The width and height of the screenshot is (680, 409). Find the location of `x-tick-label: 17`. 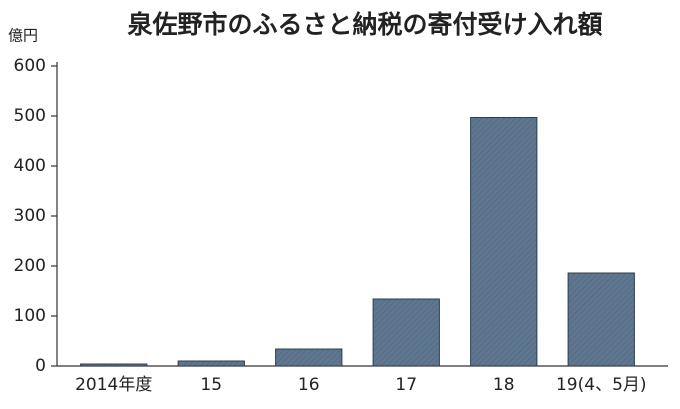

x-tick-label: 17 is located at coordinates (406, 385).